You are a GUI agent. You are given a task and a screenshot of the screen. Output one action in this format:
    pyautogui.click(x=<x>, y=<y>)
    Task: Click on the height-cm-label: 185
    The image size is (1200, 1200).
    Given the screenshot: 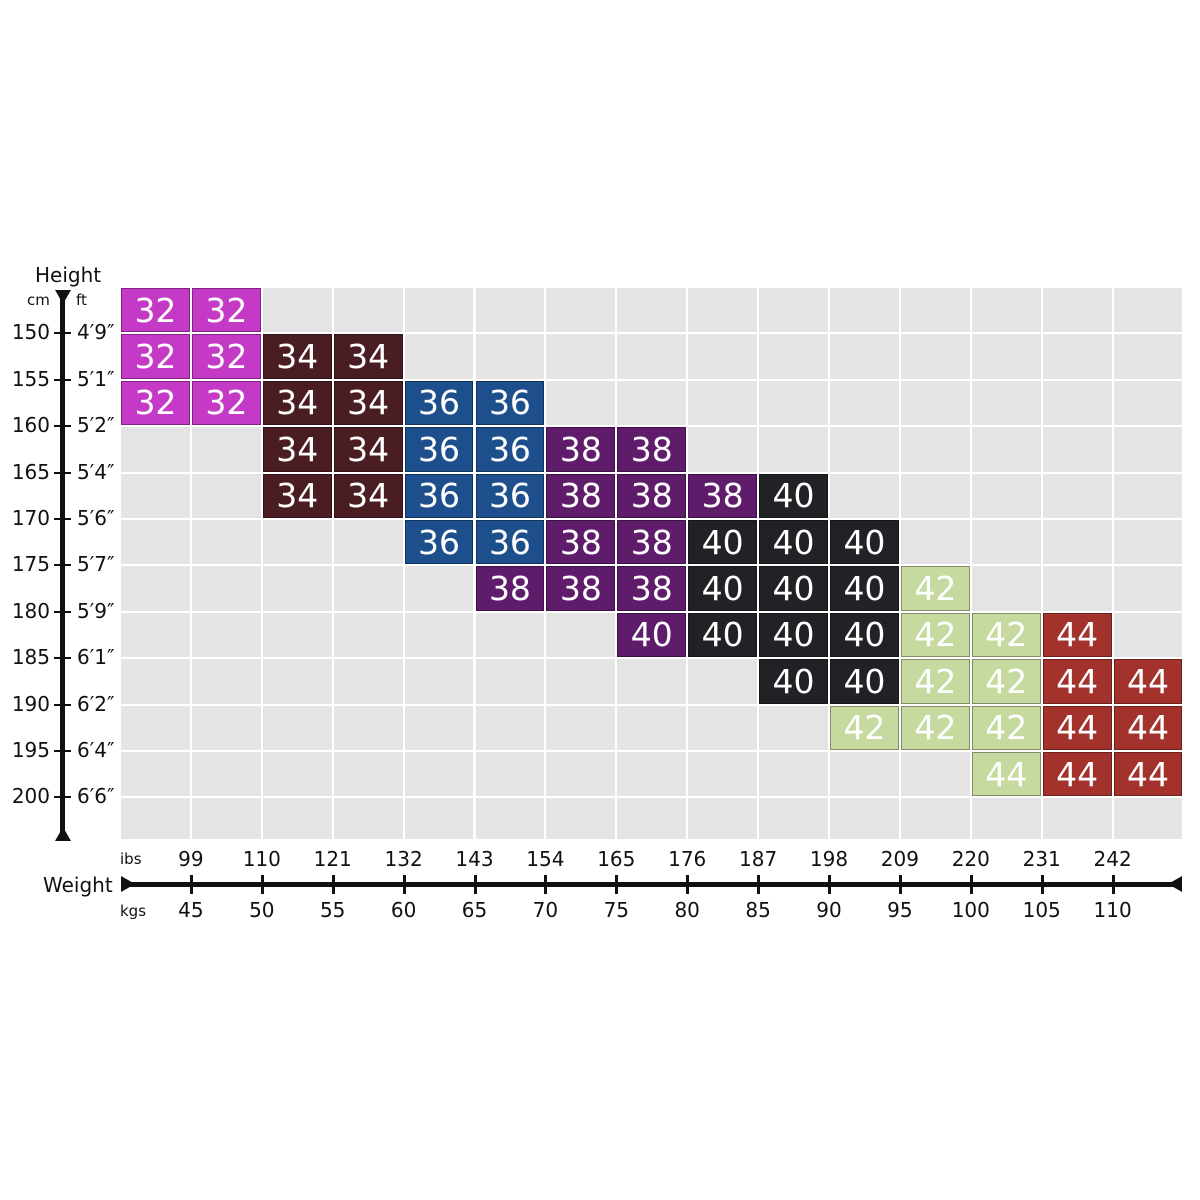 What is the action you would take?
    pyautogui.click(x=30, y=657)
    